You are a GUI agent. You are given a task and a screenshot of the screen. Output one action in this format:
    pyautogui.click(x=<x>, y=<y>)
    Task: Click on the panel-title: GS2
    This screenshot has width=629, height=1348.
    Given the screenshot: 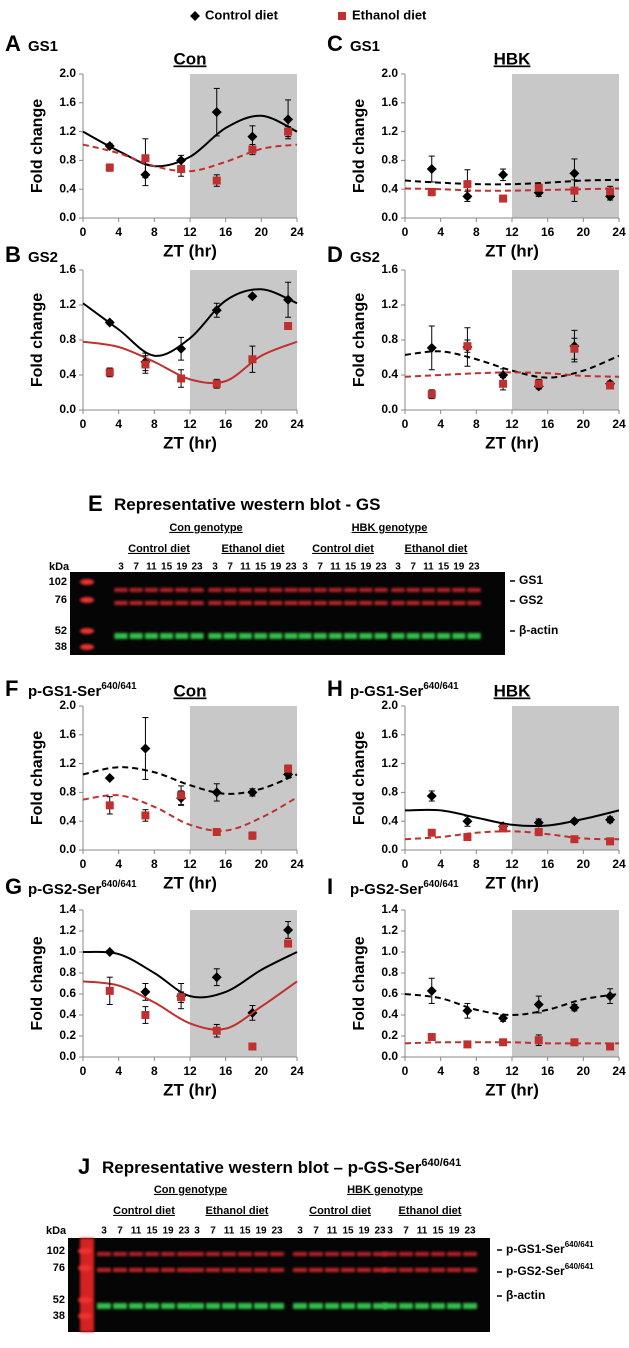 What is the action you would take?
    pyautogui.click(x=365, y=257)
    